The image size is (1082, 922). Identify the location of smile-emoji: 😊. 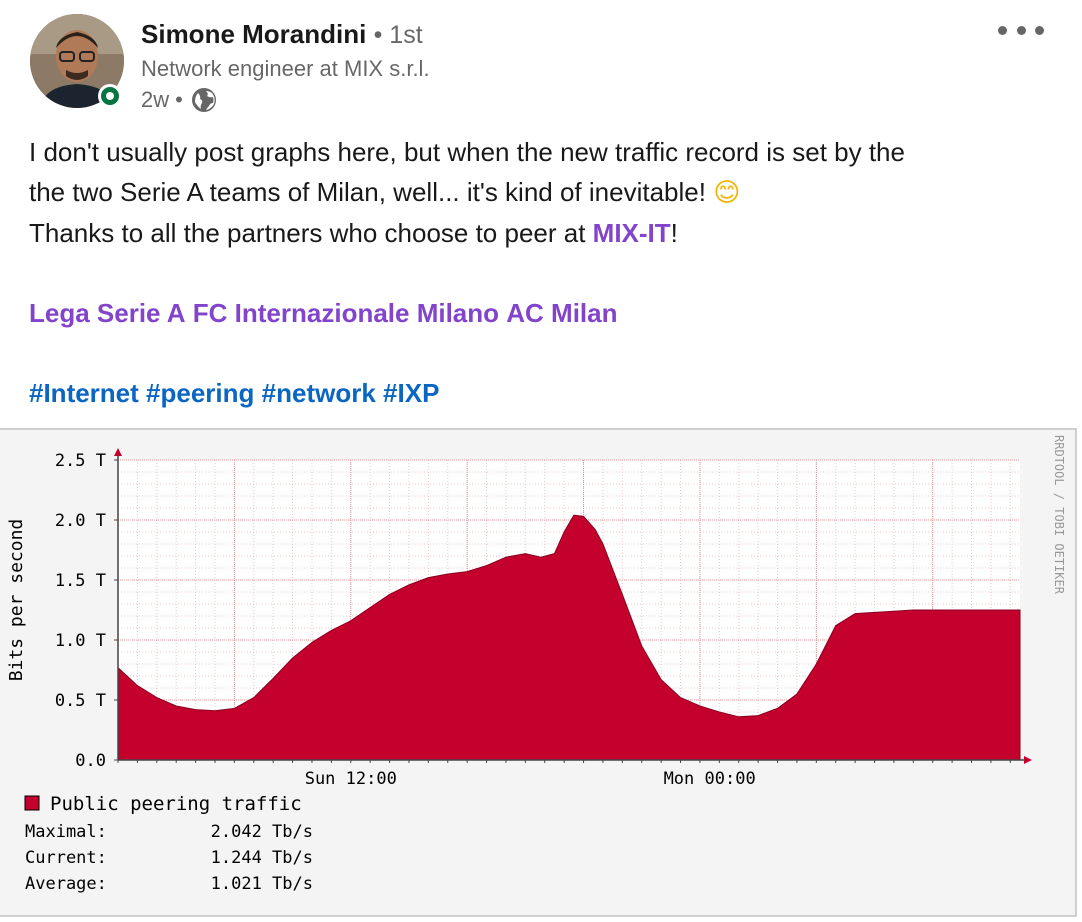
(727, 193).